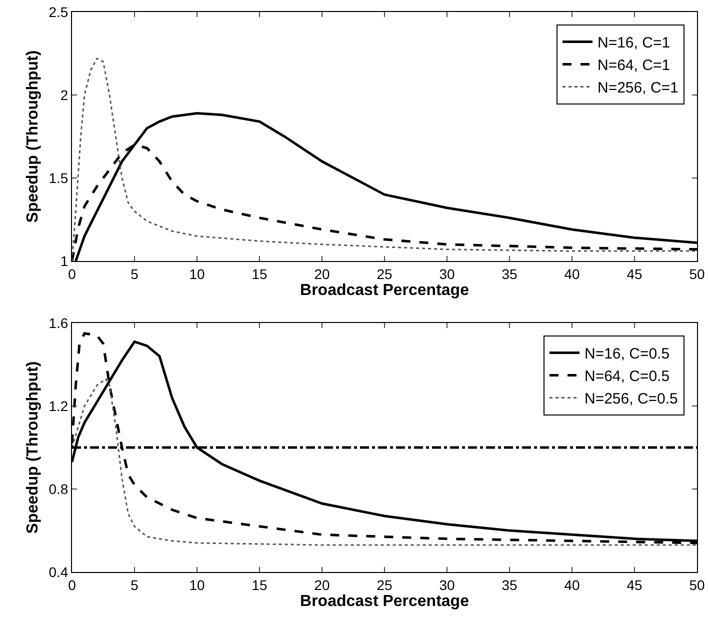 This screenshot has width=709, height=622. What do you see at coordinates (64, 94) in the screenshot?
I see `y-tick-label: 2` at bounding box center [64, 94].